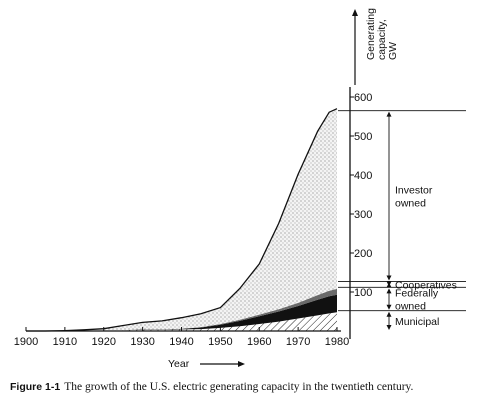 Image resolution: width=479 pixels, height=403 pixels. Describe the element at coordinates (389, 327) in the screenshot. I see `bracket-municipal-arrow-down` at that location.